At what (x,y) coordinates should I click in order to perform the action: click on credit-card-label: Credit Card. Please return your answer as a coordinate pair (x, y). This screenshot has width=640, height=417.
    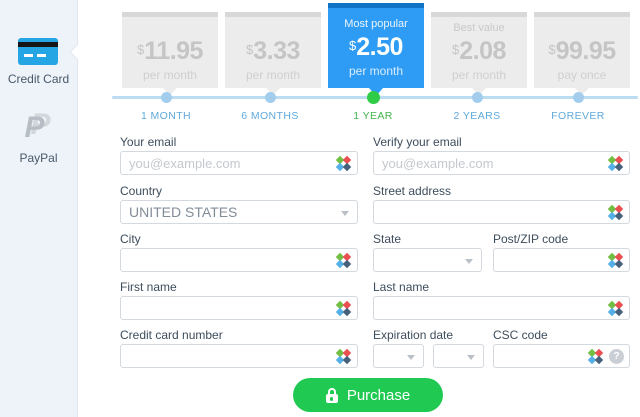
    Looking at the image, I should click on (38, 79).